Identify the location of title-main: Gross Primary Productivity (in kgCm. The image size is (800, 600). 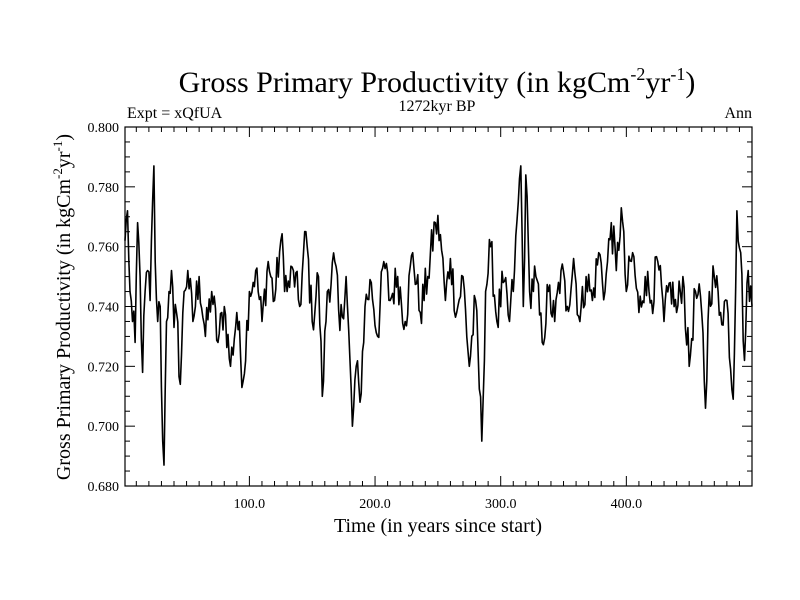
(405, 82).